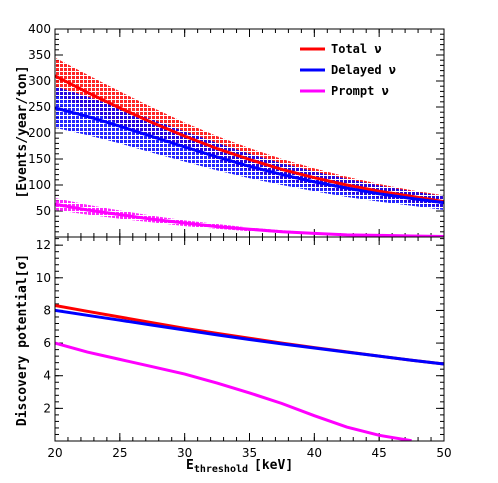  I want to click on band-prompt, so click(249, 217).